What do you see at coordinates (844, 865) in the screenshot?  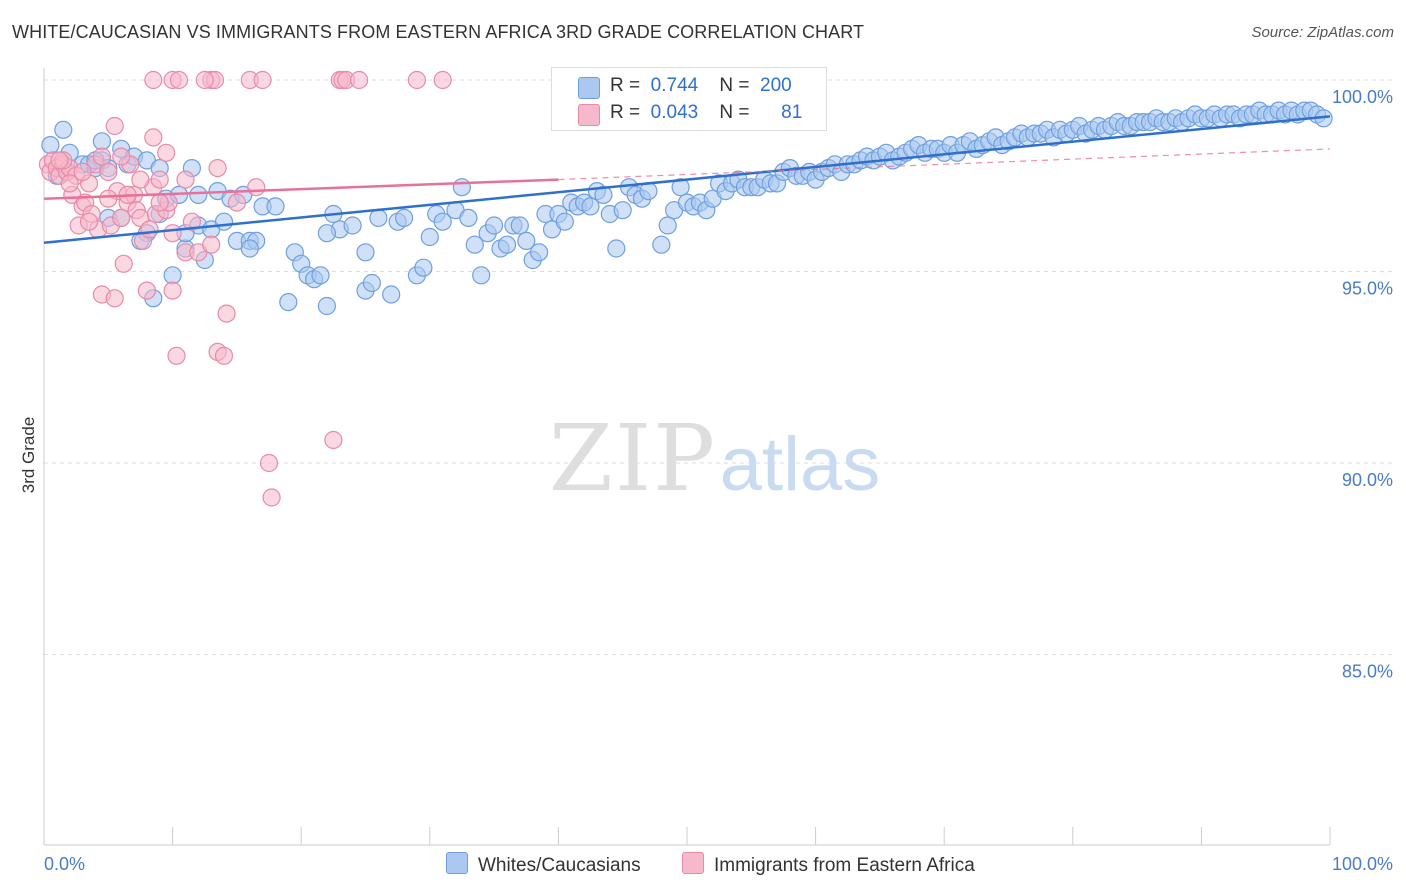 I see `bottom-legend-label: Immigrants from Eastern Africa` at bounding box center [844, 865].